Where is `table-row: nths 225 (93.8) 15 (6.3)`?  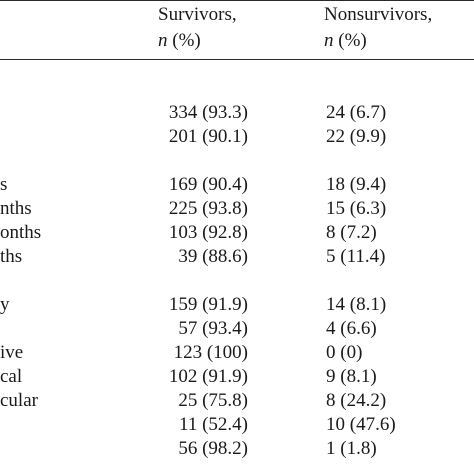
table-row: nths 225 (93.8) 15 (6.3) is located at coordinates (237, 209).